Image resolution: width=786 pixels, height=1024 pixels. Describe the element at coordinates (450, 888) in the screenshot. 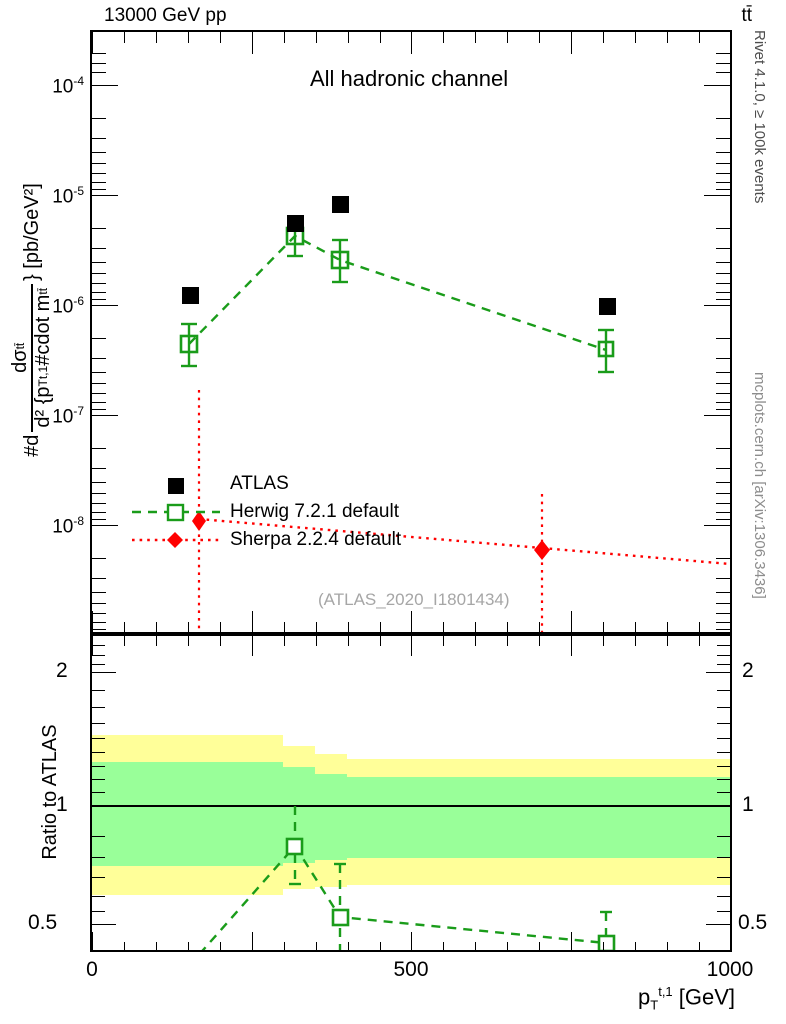

I see `herwig-ratio-errorcaps` at that location.